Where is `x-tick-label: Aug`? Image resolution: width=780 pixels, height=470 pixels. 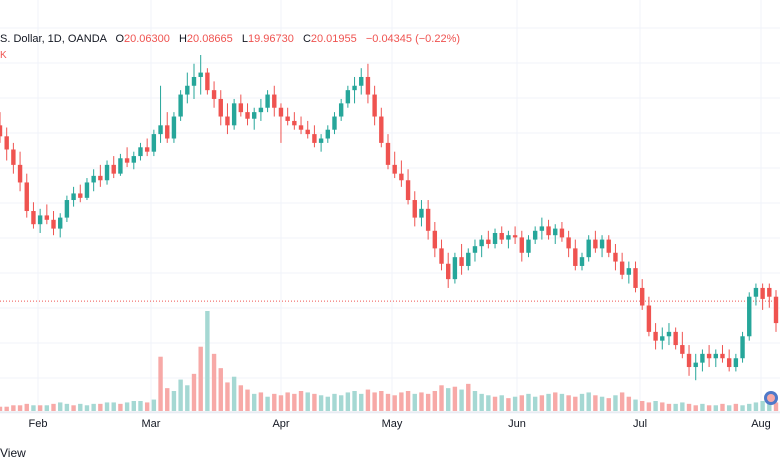
x-tick-label: Aug is located at coordinates (761, 424).